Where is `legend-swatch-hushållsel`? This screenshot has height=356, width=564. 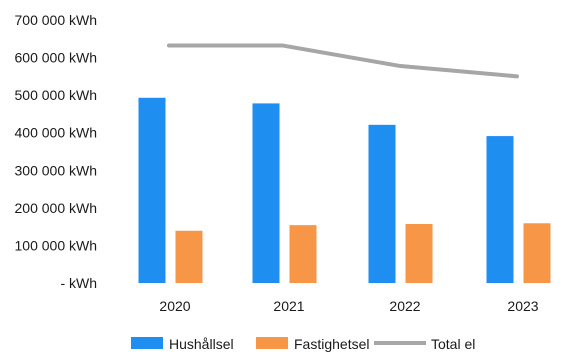
legend-swatch-hushållsel is located at coordinates (147, 343).